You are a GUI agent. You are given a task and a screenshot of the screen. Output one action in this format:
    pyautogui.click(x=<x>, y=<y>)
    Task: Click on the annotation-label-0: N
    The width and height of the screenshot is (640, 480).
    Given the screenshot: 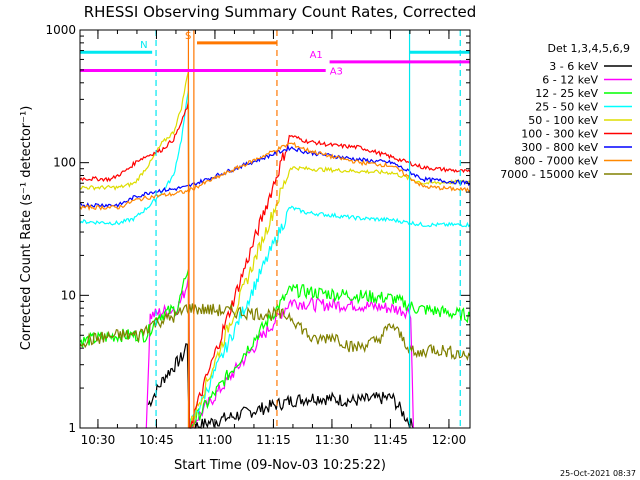 What is the action you would take?
    pyautogui.click(x=143, y=45)
    